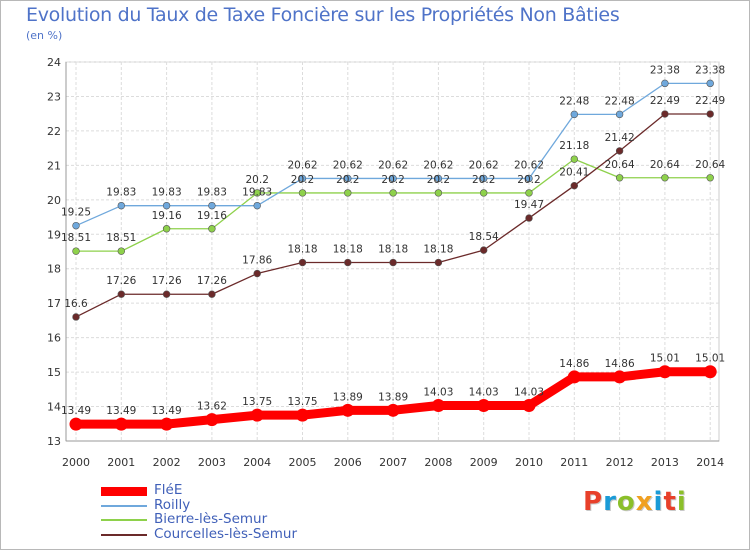 This screenshot has height=550, width=750. Describe the element at coordinates (212, 216) in the screenshot. I see `data-label-2: 19.16` at that location.